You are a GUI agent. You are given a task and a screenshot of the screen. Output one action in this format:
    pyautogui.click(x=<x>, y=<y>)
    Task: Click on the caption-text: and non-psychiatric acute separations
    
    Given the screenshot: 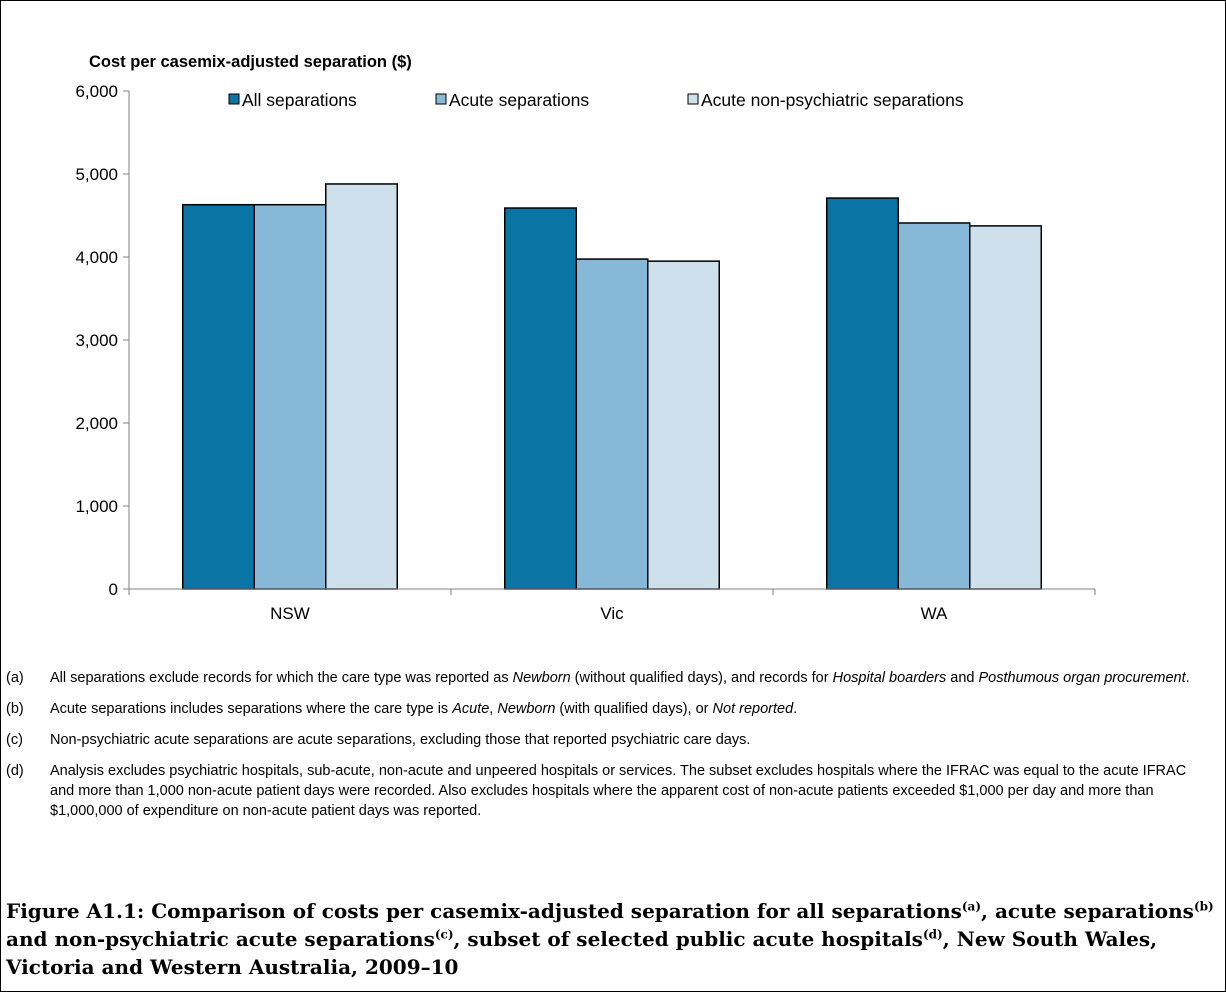 What is the action you would take?
    pyautogui.click(x=220, y=939)
    